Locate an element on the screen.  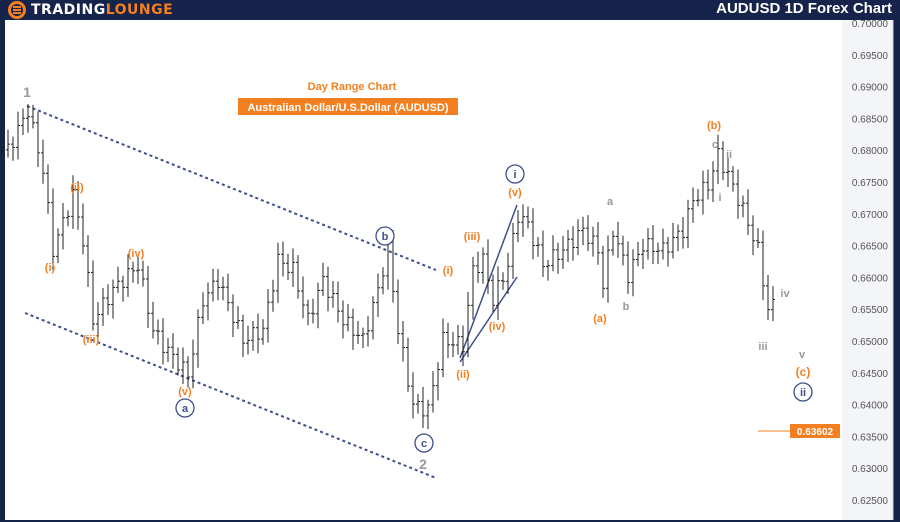
channel-upper-line is located at coordinates (231, 188).